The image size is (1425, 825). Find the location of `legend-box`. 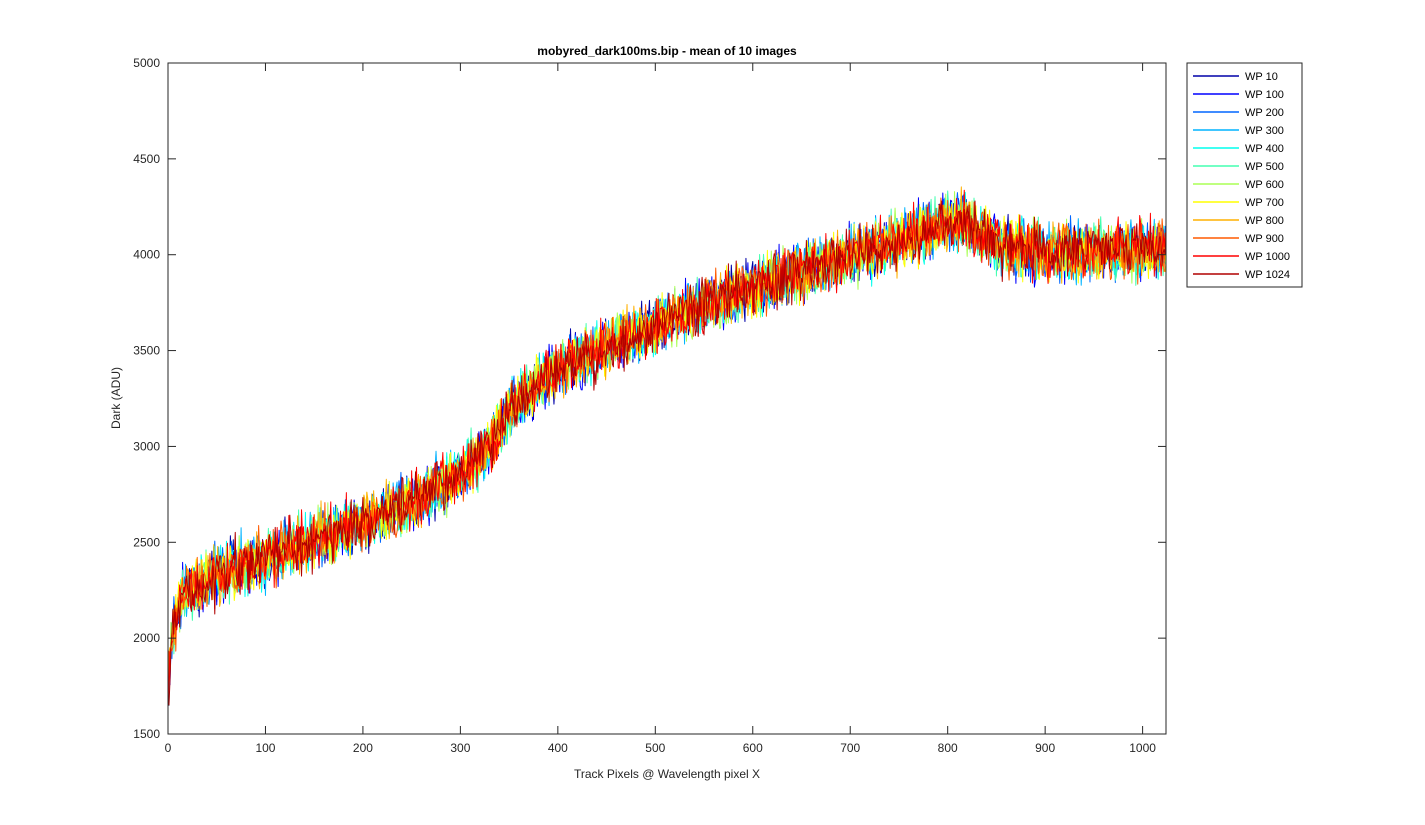

legend-box is located at coordinates (1244, 175).